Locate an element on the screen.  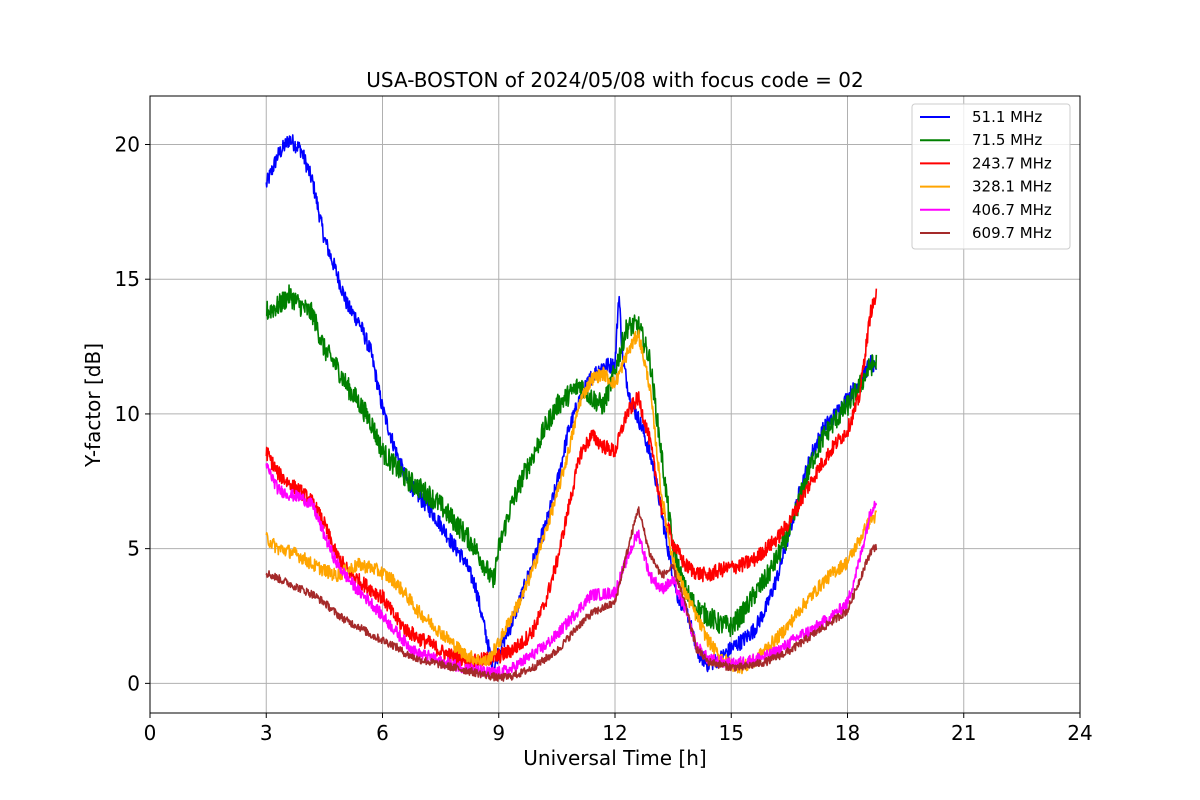
x-tick-label: 12 is located at coordinates (614, 733).